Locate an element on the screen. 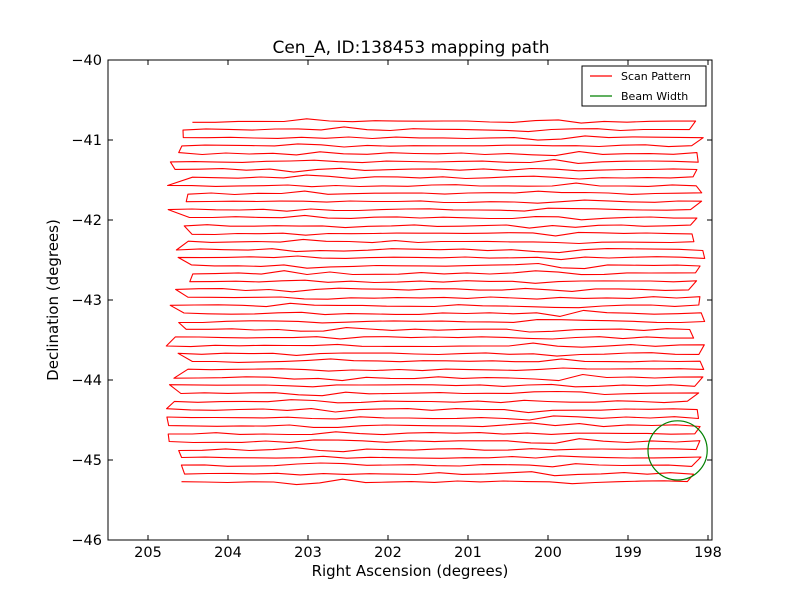 The width and height of the screenshot is (800, 600). beam-width-circle is located at coordinates (677, 450).